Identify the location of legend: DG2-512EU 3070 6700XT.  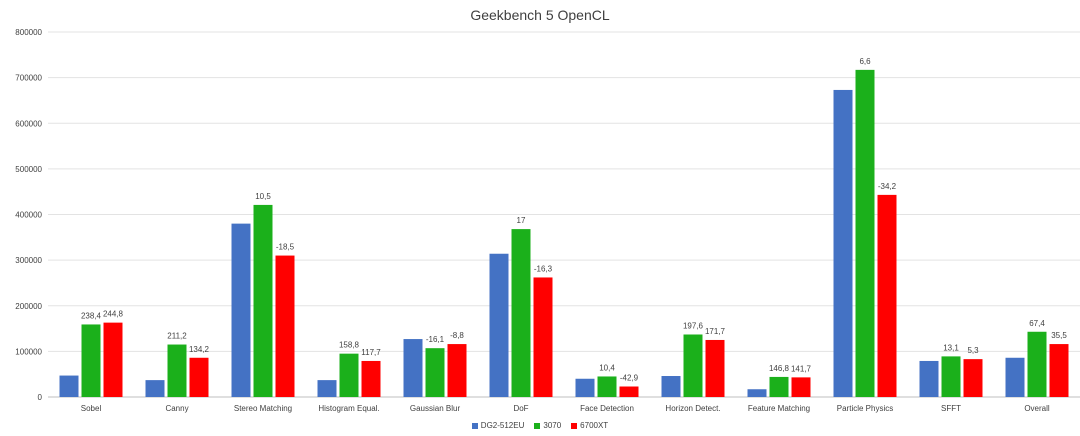
(540, 425).